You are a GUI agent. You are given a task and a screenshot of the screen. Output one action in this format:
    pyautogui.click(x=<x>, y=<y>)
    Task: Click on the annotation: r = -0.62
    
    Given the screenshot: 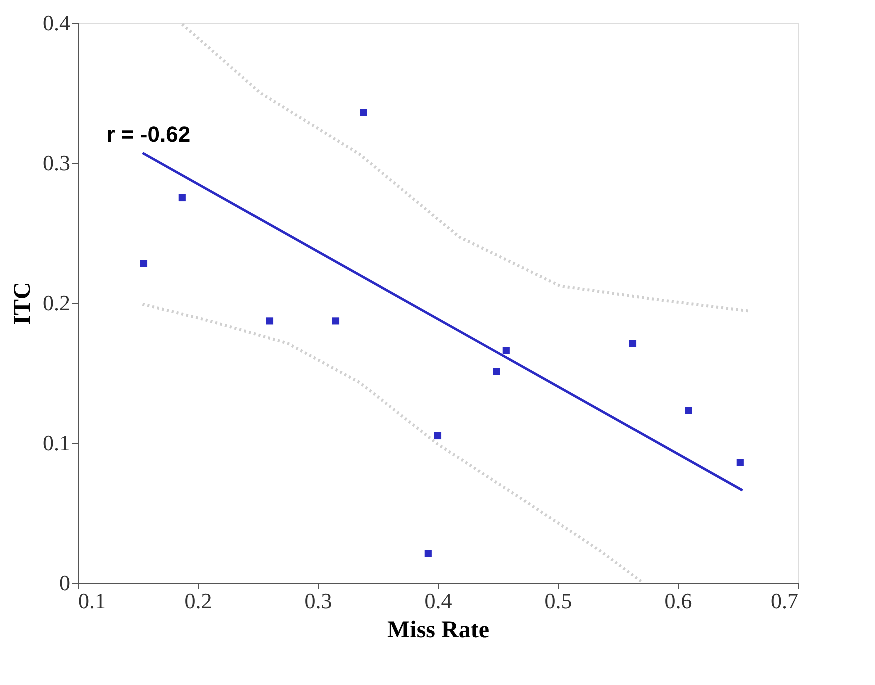 What is the action you would take?
    pyautogui.click(x=148, y=134)
    